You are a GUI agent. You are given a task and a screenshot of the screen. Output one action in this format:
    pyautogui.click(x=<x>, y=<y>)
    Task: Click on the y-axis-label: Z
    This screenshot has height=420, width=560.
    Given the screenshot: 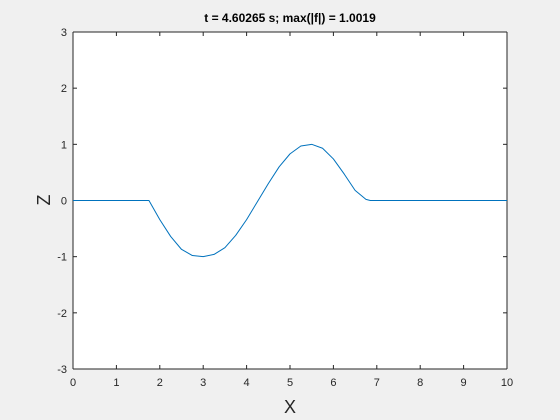 What is the action you would take?
    pyautogui.click(x=44, y=200)
    